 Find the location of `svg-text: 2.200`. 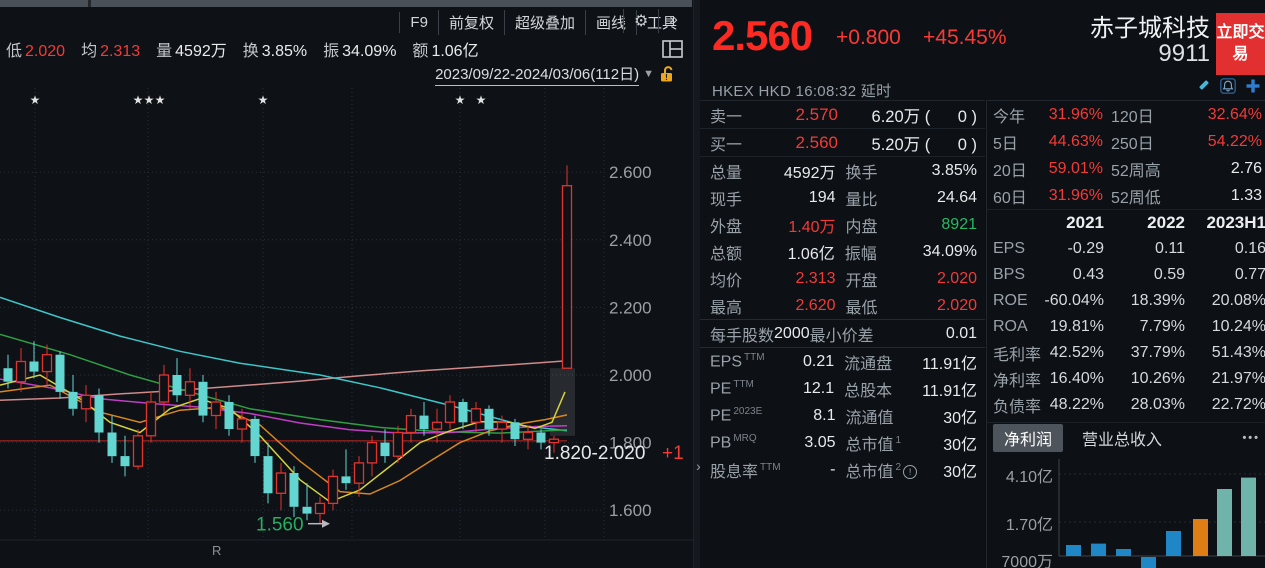

svg-text: 2.200 is located at coordinates (630, 307).